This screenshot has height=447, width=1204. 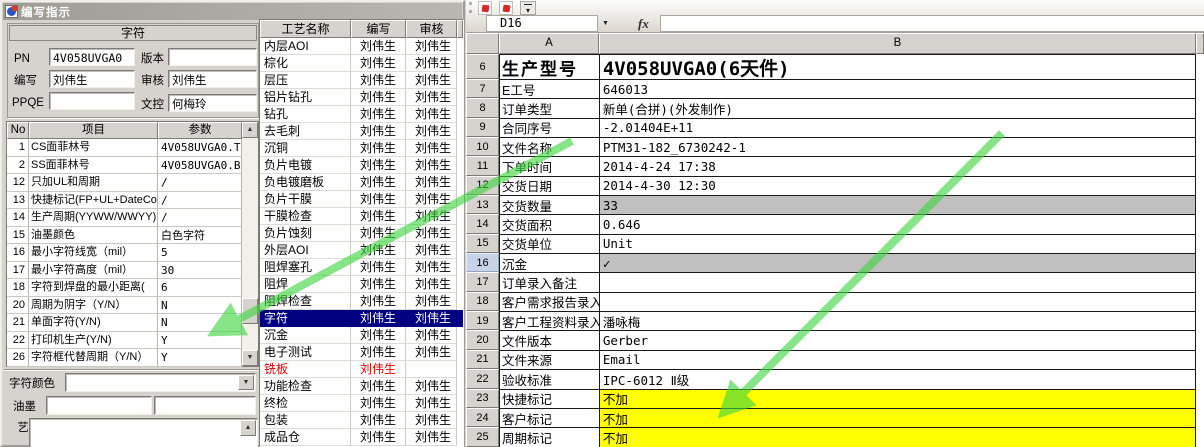 I want to click on cell-a: 交货单位, so click(x=550, y=244).